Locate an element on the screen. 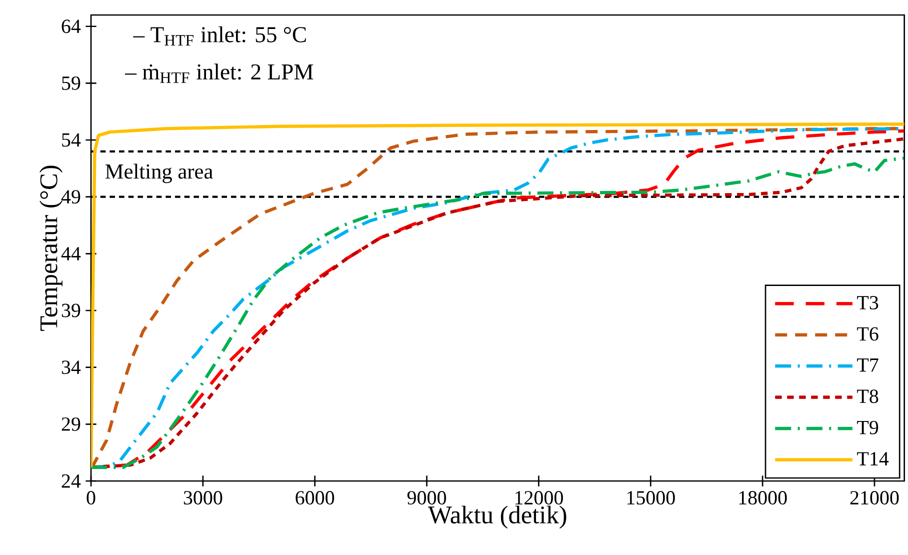  x-tick-label: 21000 is located at coordinates (874, 498).